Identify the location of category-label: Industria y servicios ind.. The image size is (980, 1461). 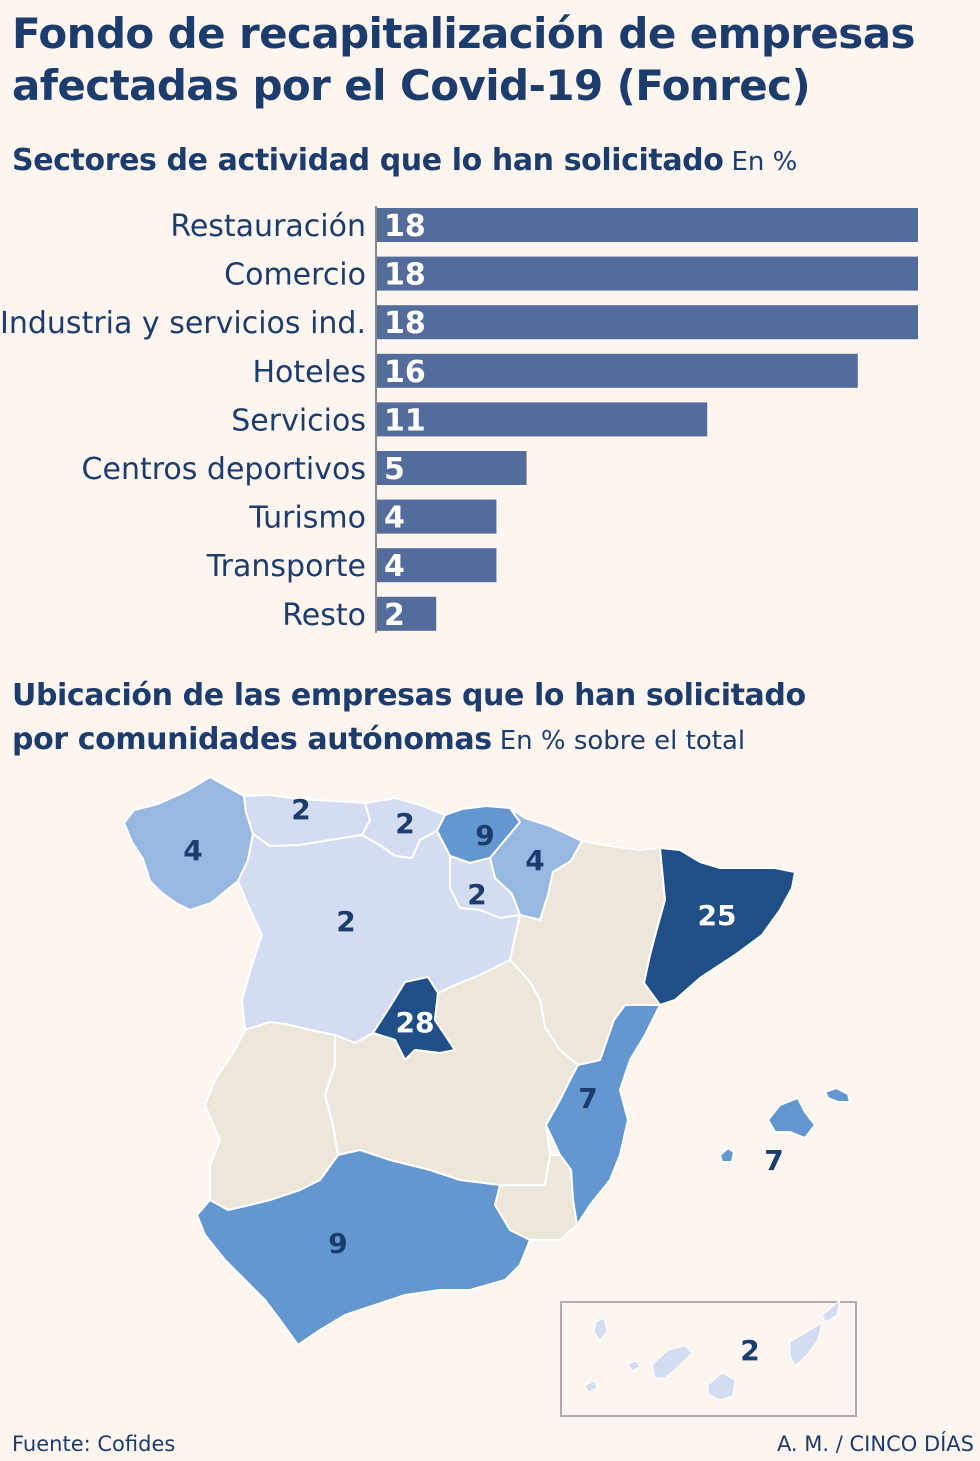
(183, 323).